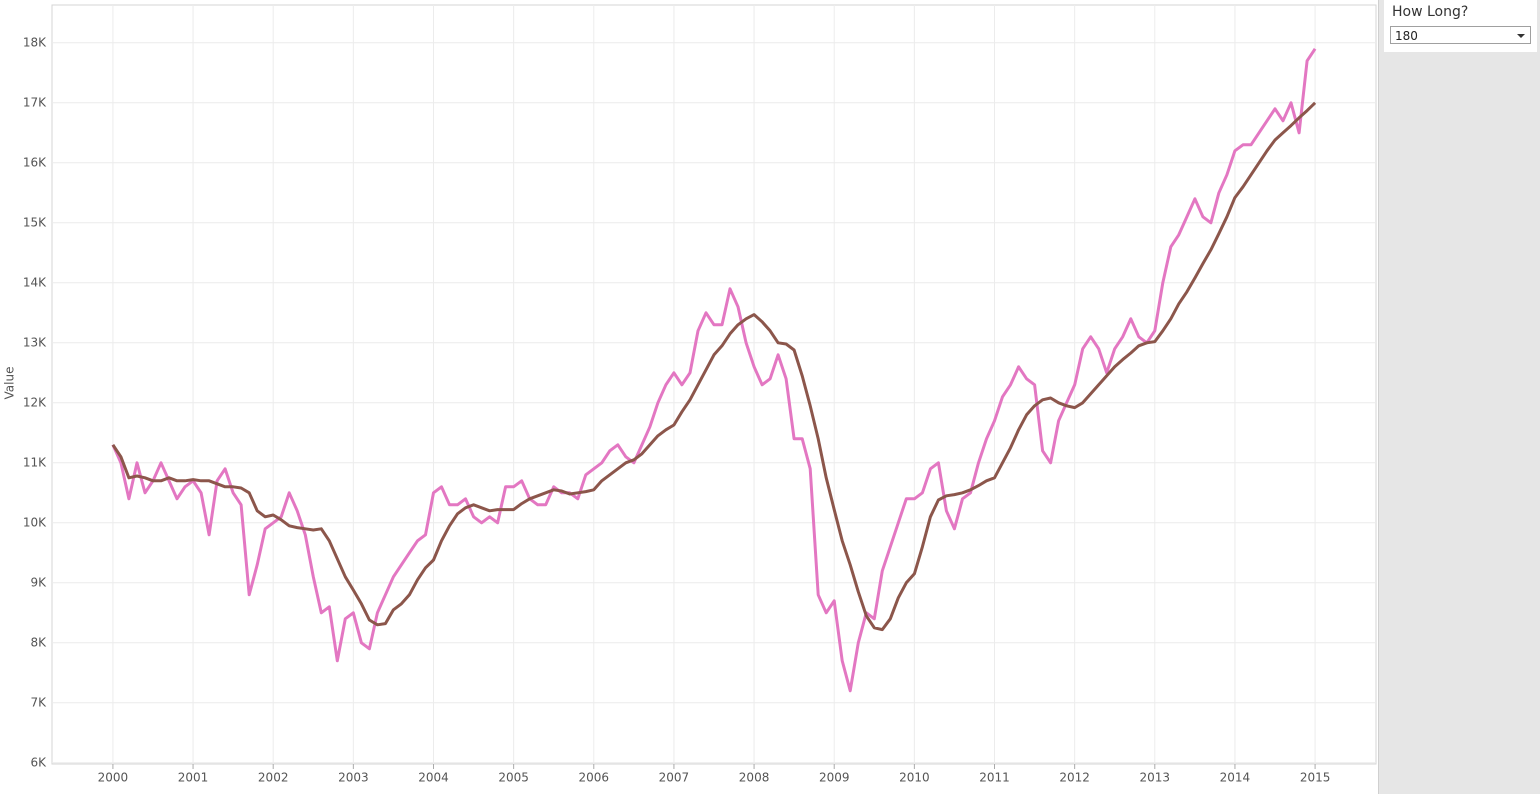 The image size is (1540, 794). What do you see at coordinates (914, 778) in the screenshot?
I see `x-tick-label: 2010` at bounding box center [914, 778].